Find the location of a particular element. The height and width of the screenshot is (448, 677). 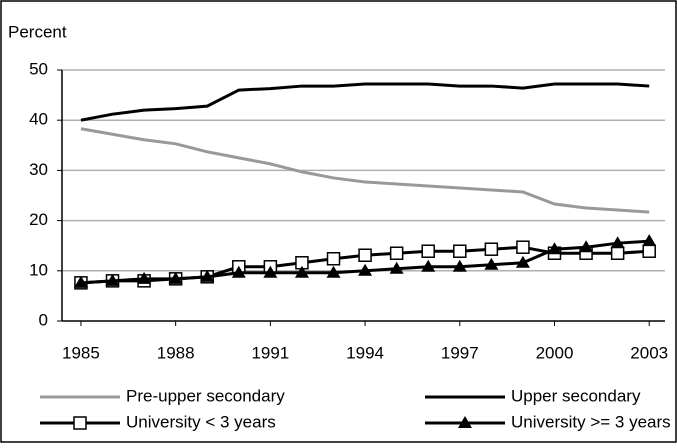

x-tick-label: 1985 is located at coordinates (81, 352).